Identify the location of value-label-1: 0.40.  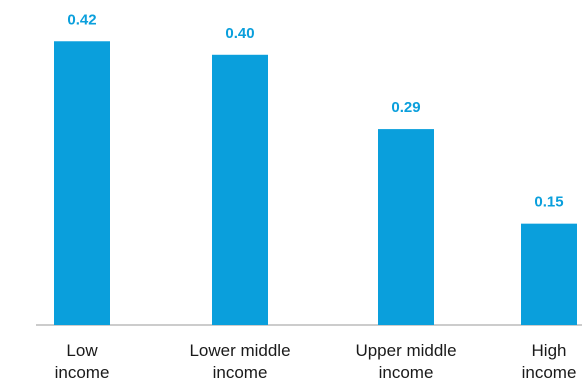
(239, 33).